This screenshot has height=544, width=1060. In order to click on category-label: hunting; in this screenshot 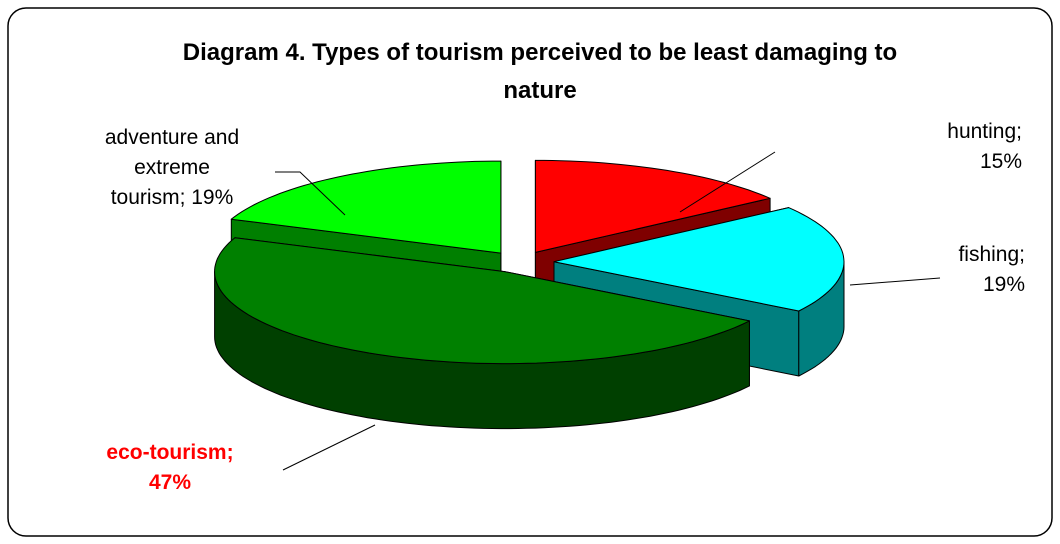, I will do `click(984, 131)`.